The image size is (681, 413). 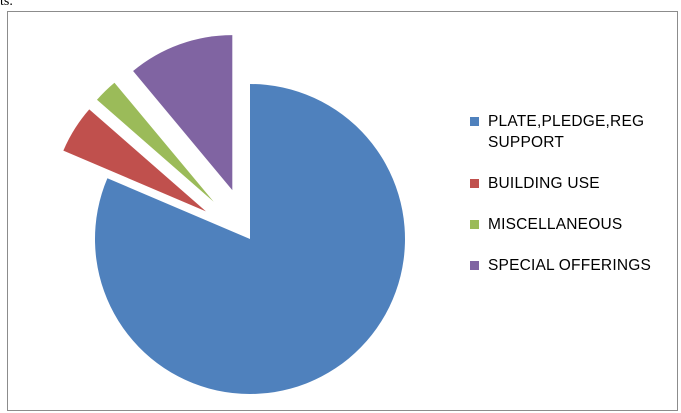 I want to click on legend-swatch-special-offerings, so click(x=474, y=265).